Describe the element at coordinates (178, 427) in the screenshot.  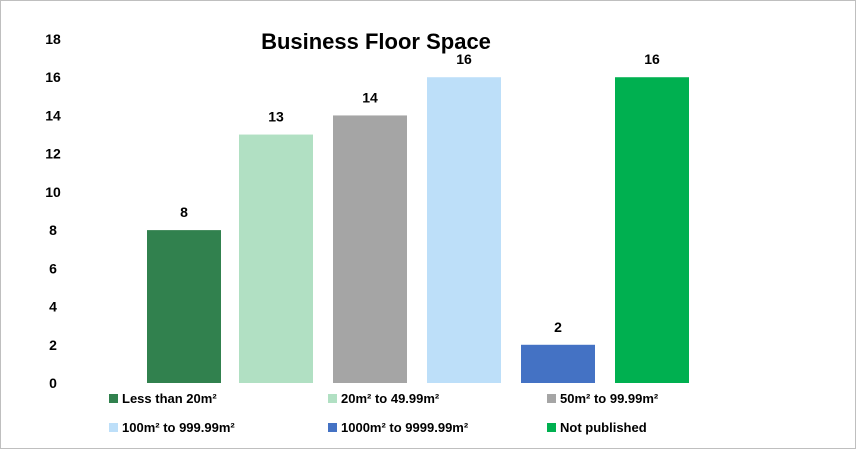
I see `legend-label: 100m² to 999.99m²` at that location.